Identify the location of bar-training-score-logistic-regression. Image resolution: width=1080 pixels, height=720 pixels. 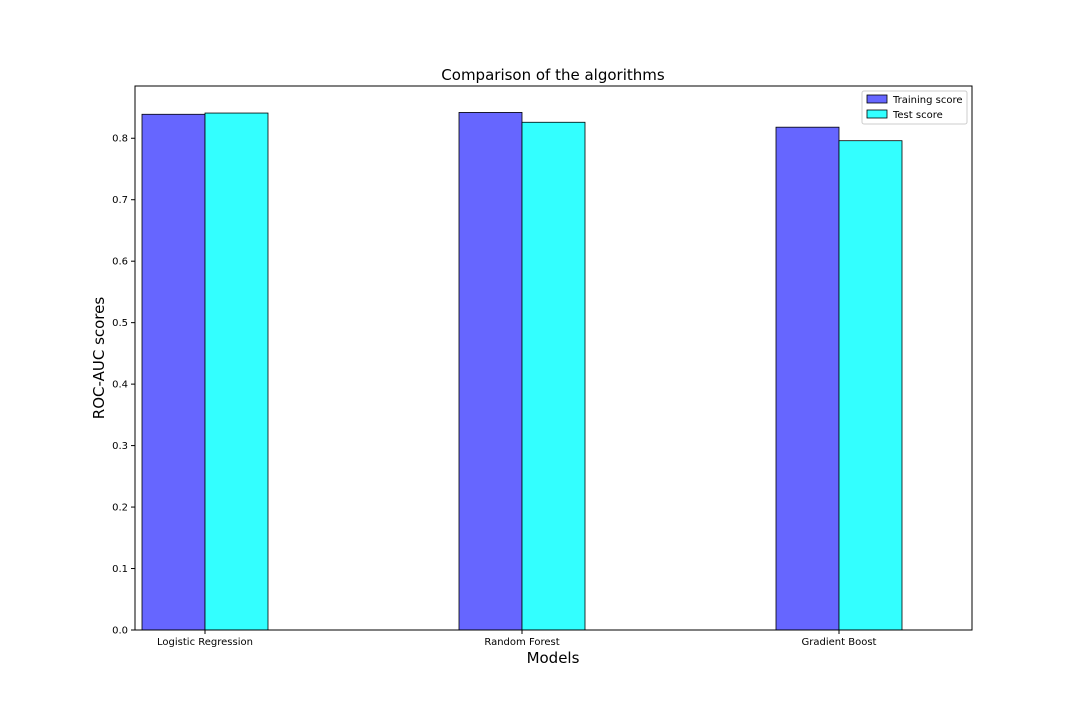
(173, 372).